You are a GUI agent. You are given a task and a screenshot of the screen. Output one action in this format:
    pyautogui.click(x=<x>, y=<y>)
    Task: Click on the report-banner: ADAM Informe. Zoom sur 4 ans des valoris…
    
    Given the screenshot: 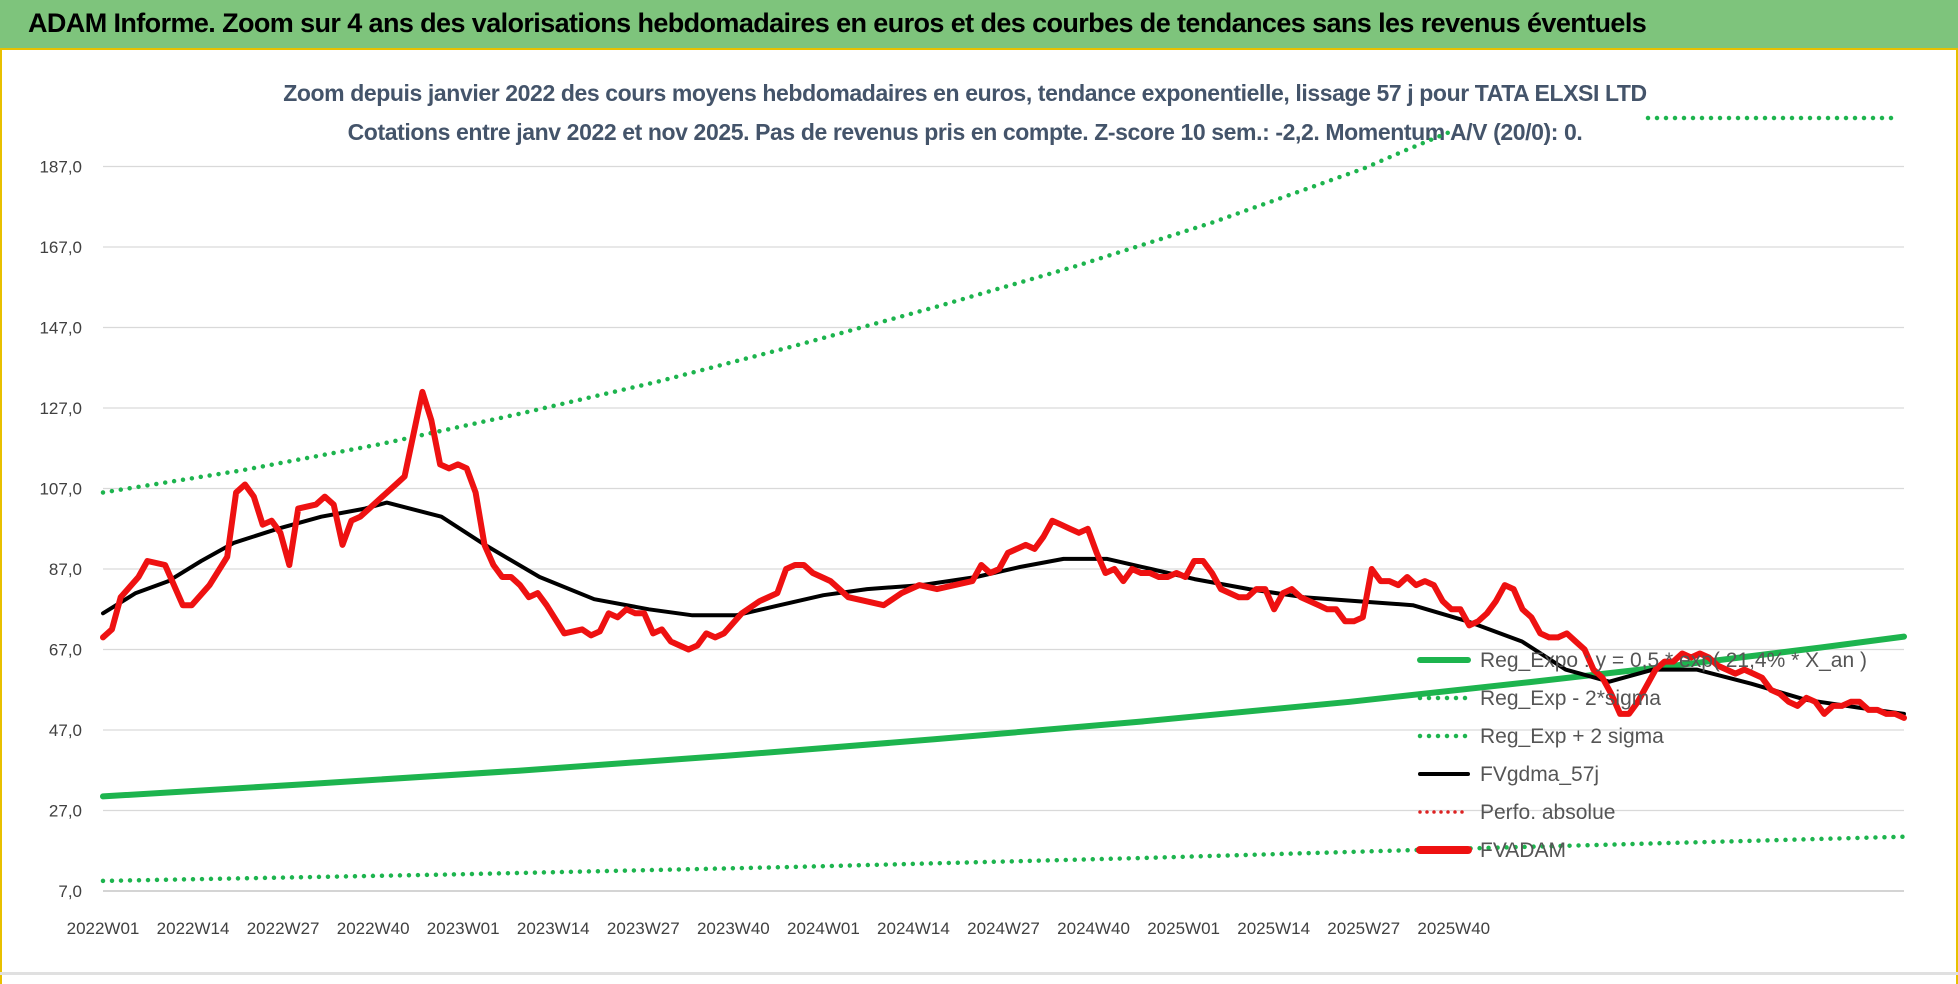 What is the action you would take?
    pyautogui.click(x=979, y=25)
    